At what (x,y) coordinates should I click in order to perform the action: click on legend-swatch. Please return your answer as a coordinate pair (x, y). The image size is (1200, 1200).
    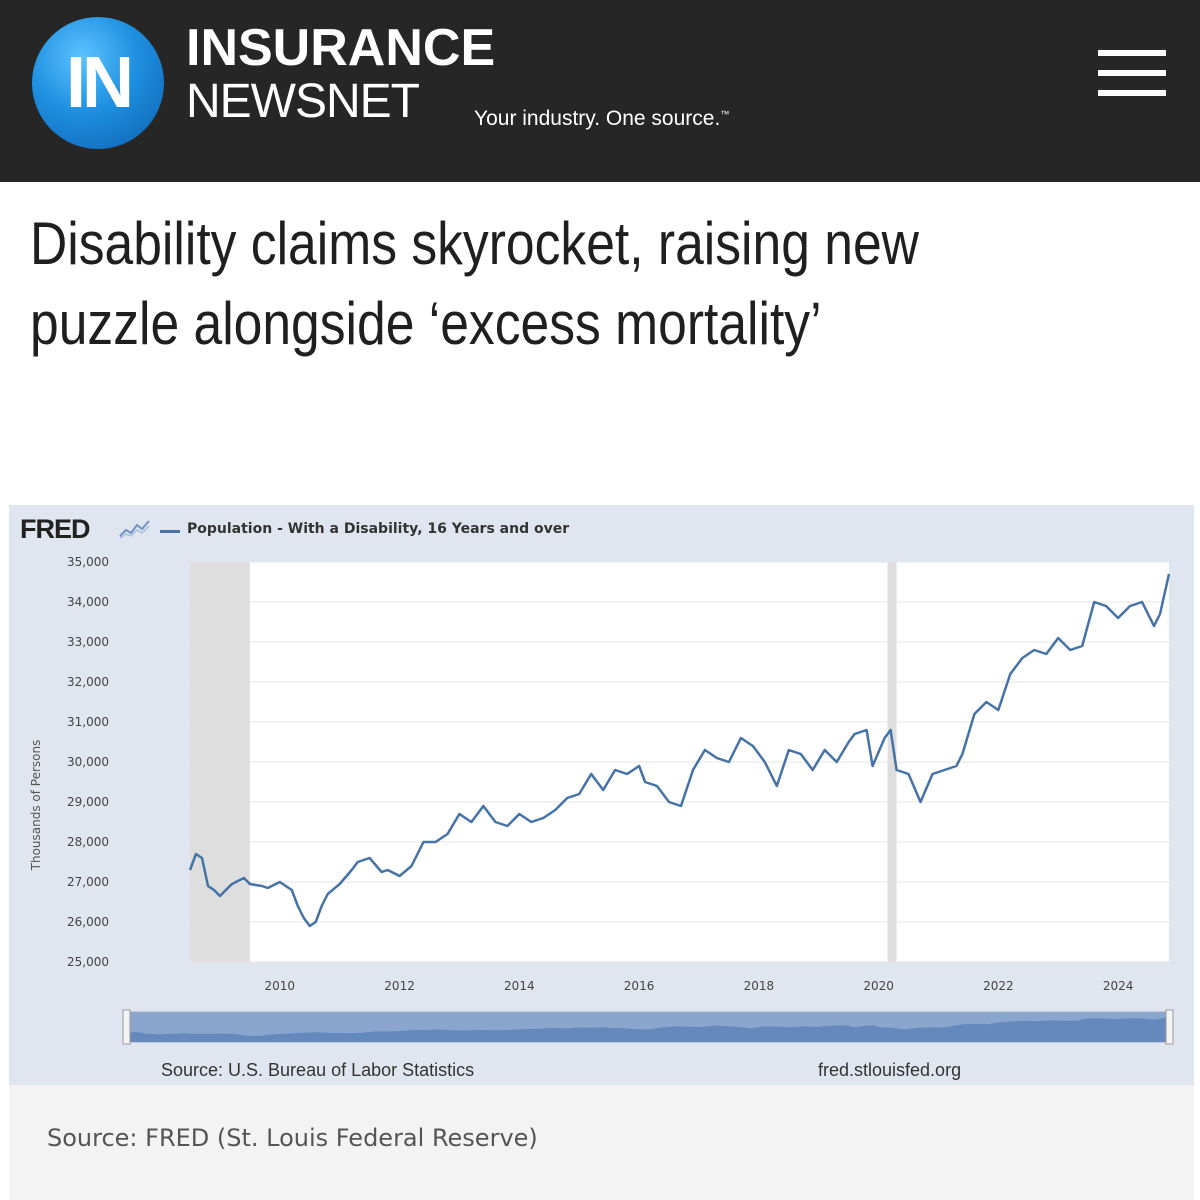
    Looking at the image, I should click on (170, 531).